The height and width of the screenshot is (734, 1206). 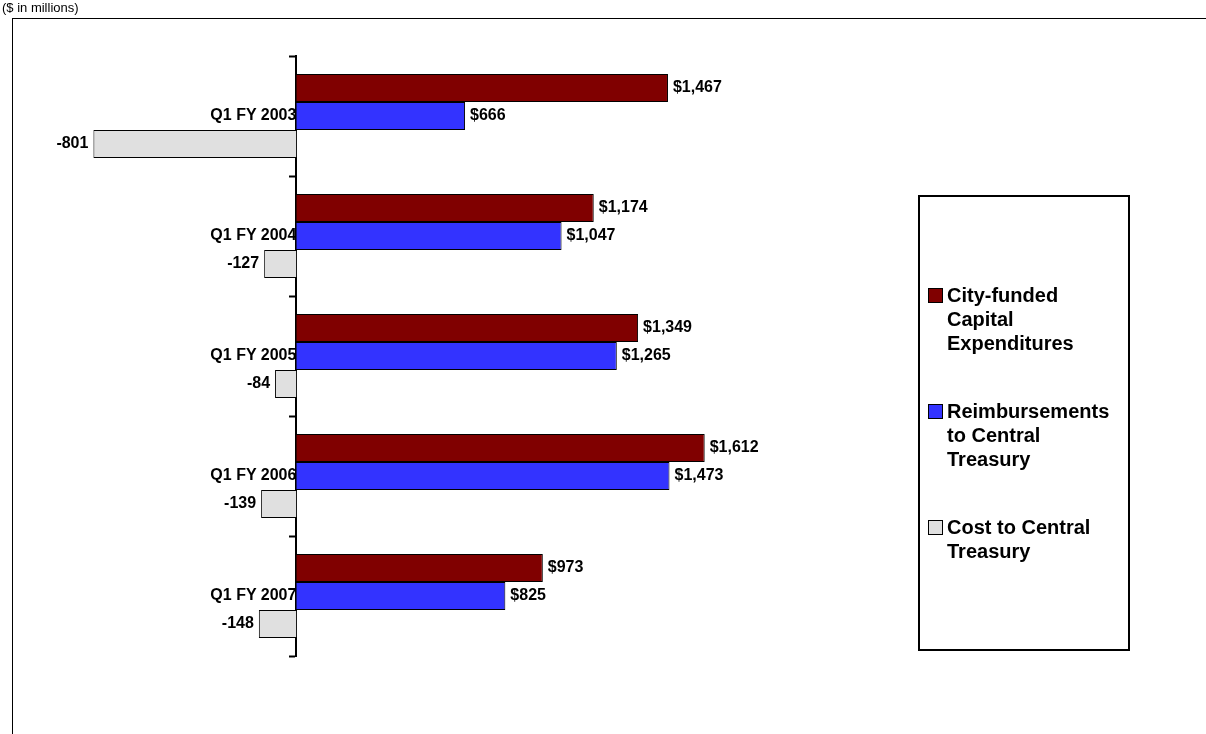 I want to click on data-label: $666, so click(x=488, y=115).